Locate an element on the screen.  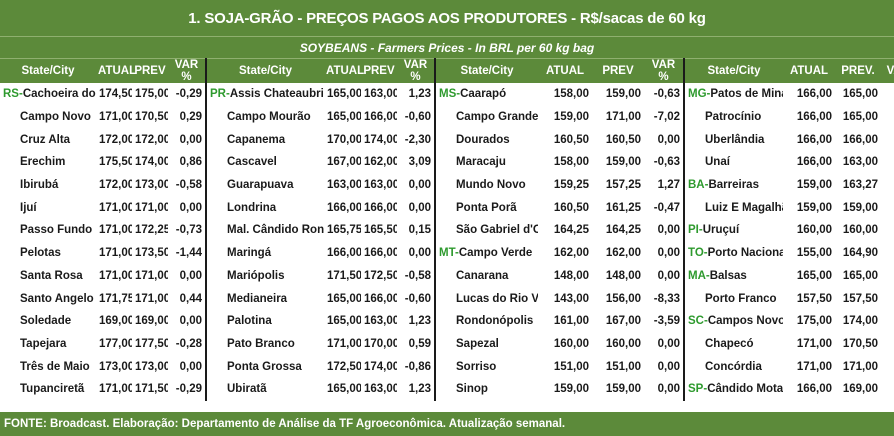
var-percent: -1,78 is located at coordinates (887, 389).